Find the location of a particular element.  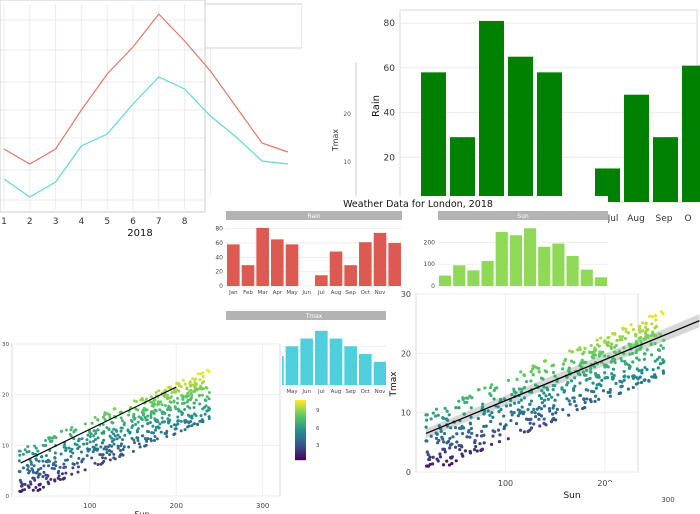

x-tick-label: 200 is located at coordinates (604, 483).